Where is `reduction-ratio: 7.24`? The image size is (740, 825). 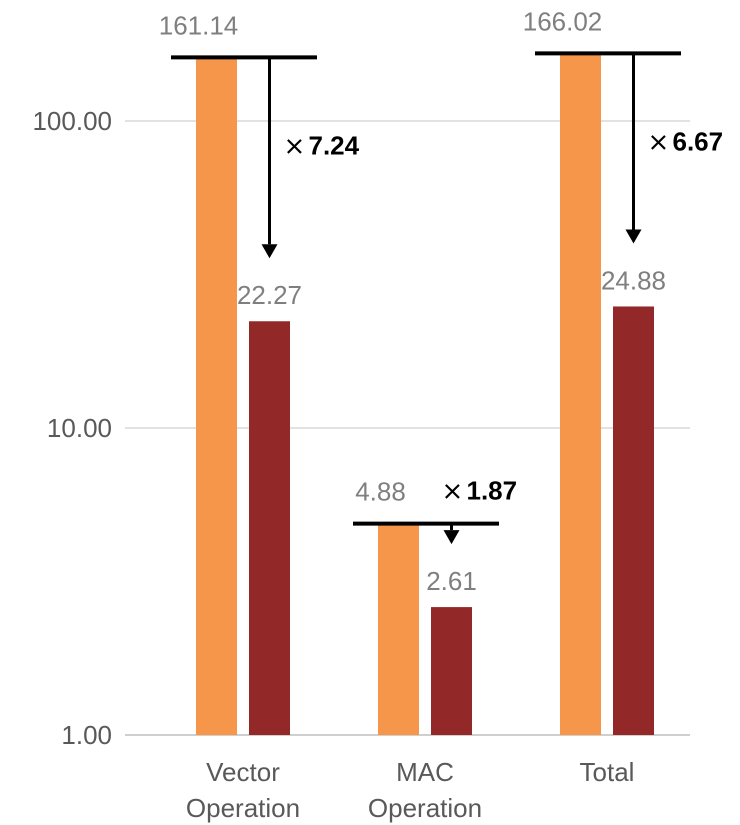 reduction-ratio: 7.24 is located at coordinates (334, 145).